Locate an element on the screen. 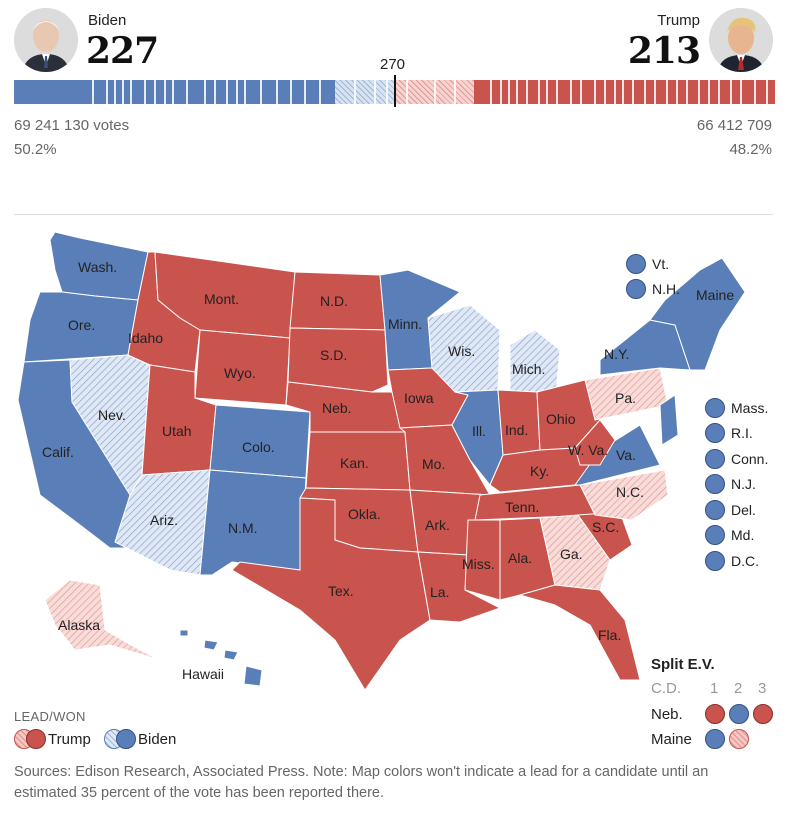 The height and width of the screenshot is (826, 786). state-label: Maine is located at coordinates (715, 295).